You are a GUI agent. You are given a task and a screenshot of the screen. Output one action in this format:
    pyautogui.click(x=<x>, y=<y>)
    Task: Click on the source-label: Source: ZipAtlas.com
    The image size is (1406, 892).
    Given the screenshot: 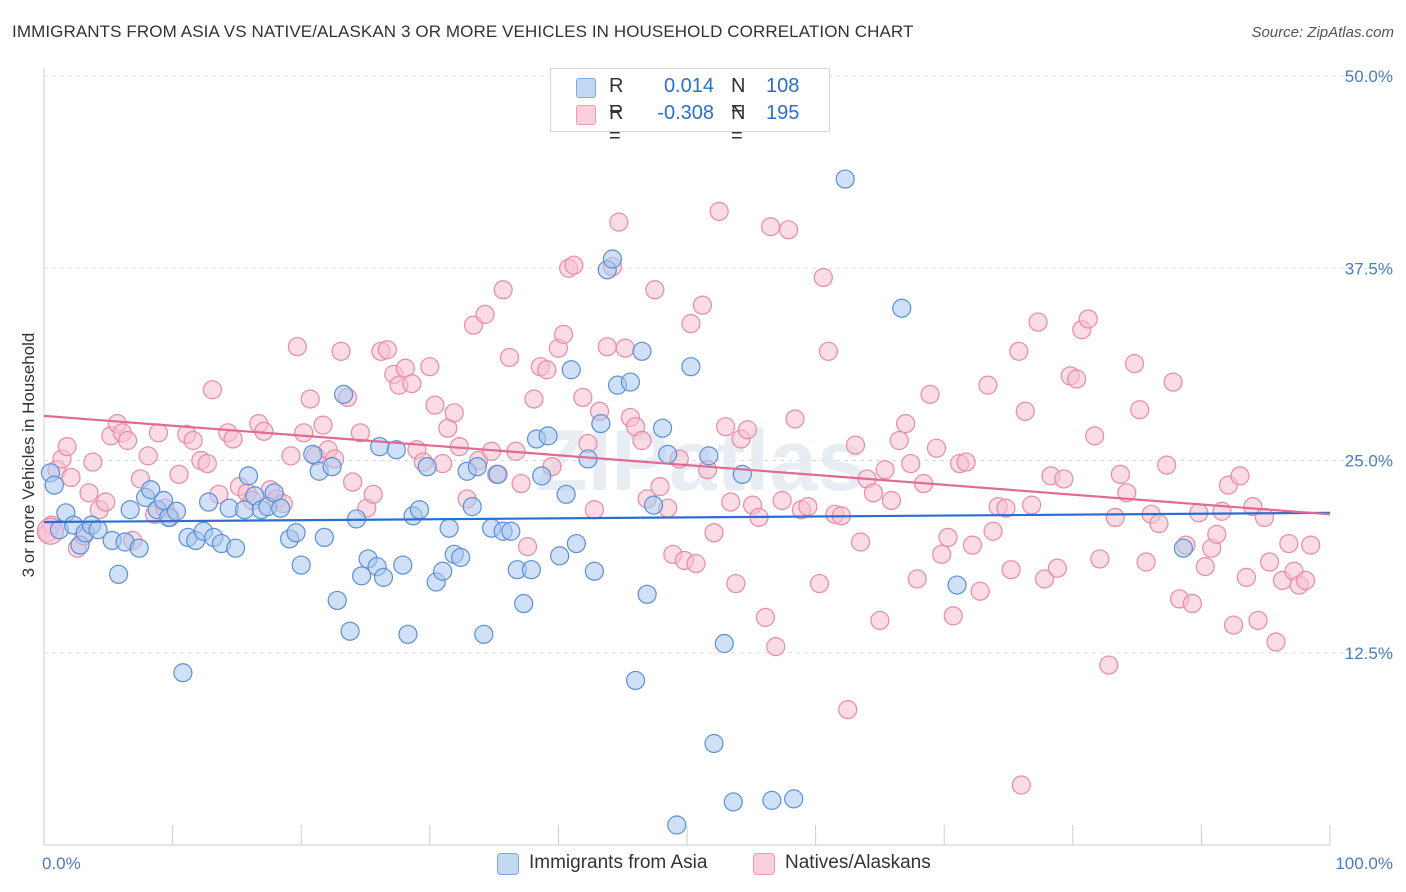 What is the action you would take?
    pyautogui.click(x=1322, y=32)
    